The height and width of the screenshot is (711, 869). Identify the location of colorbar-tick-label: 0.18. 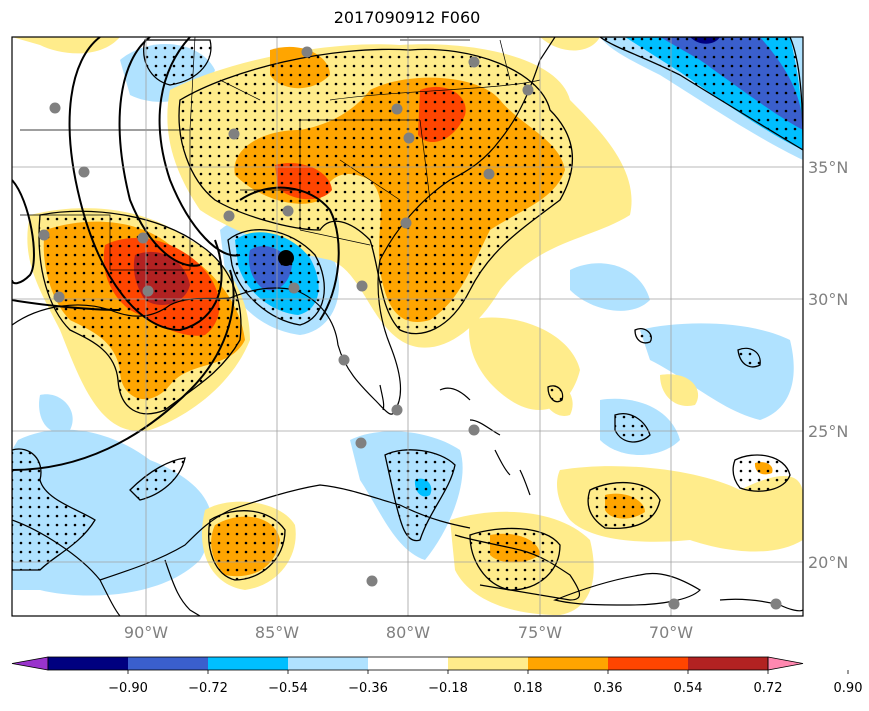
(528, 688).